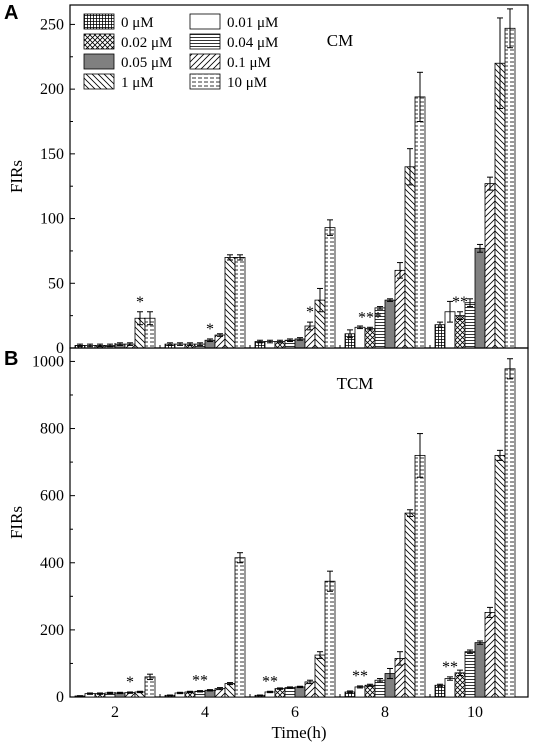 The image size is (533, 750). Describe the element at coordinates (146, 63) in the screenshot. I see `legend-label: 0.05 μM` at that location.